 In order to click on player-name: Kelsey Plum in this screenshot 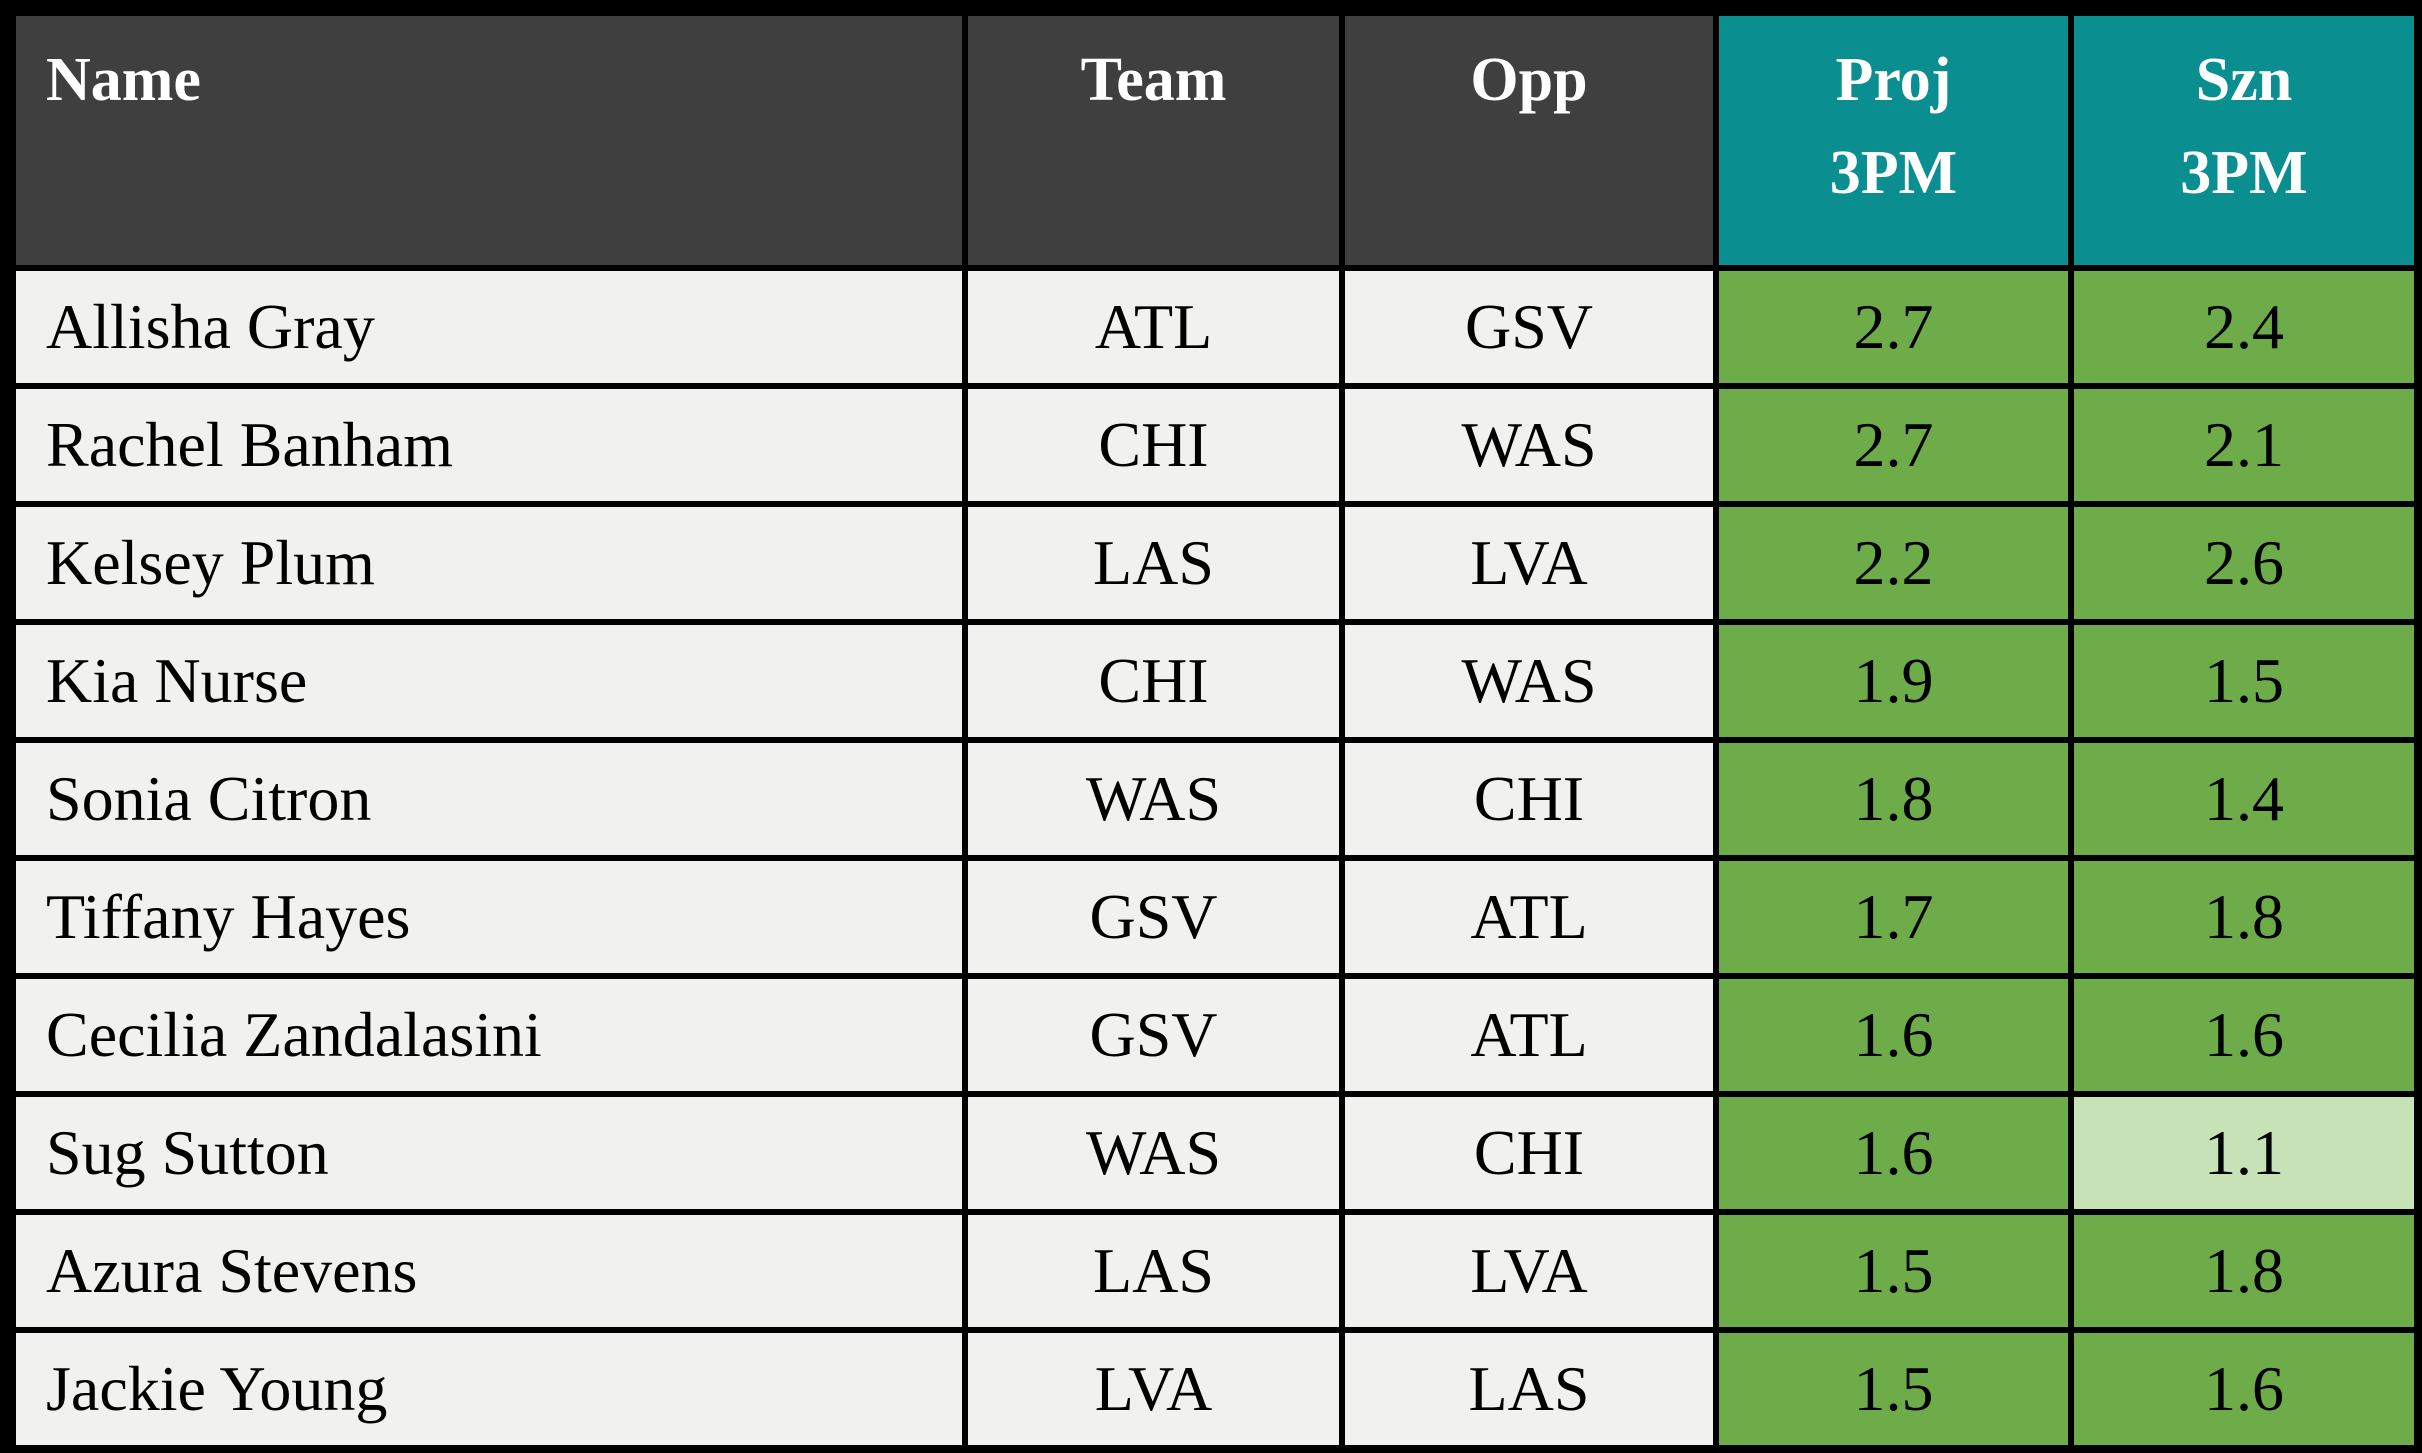, I will do `click(488, 563)`.